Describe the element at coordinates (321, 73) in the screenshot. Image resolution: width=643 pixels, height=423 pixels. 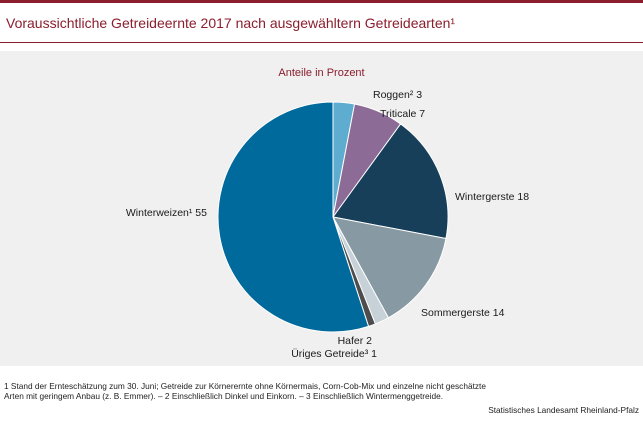
I see `chart-subtitle: Anteile in Prozent` at that location.